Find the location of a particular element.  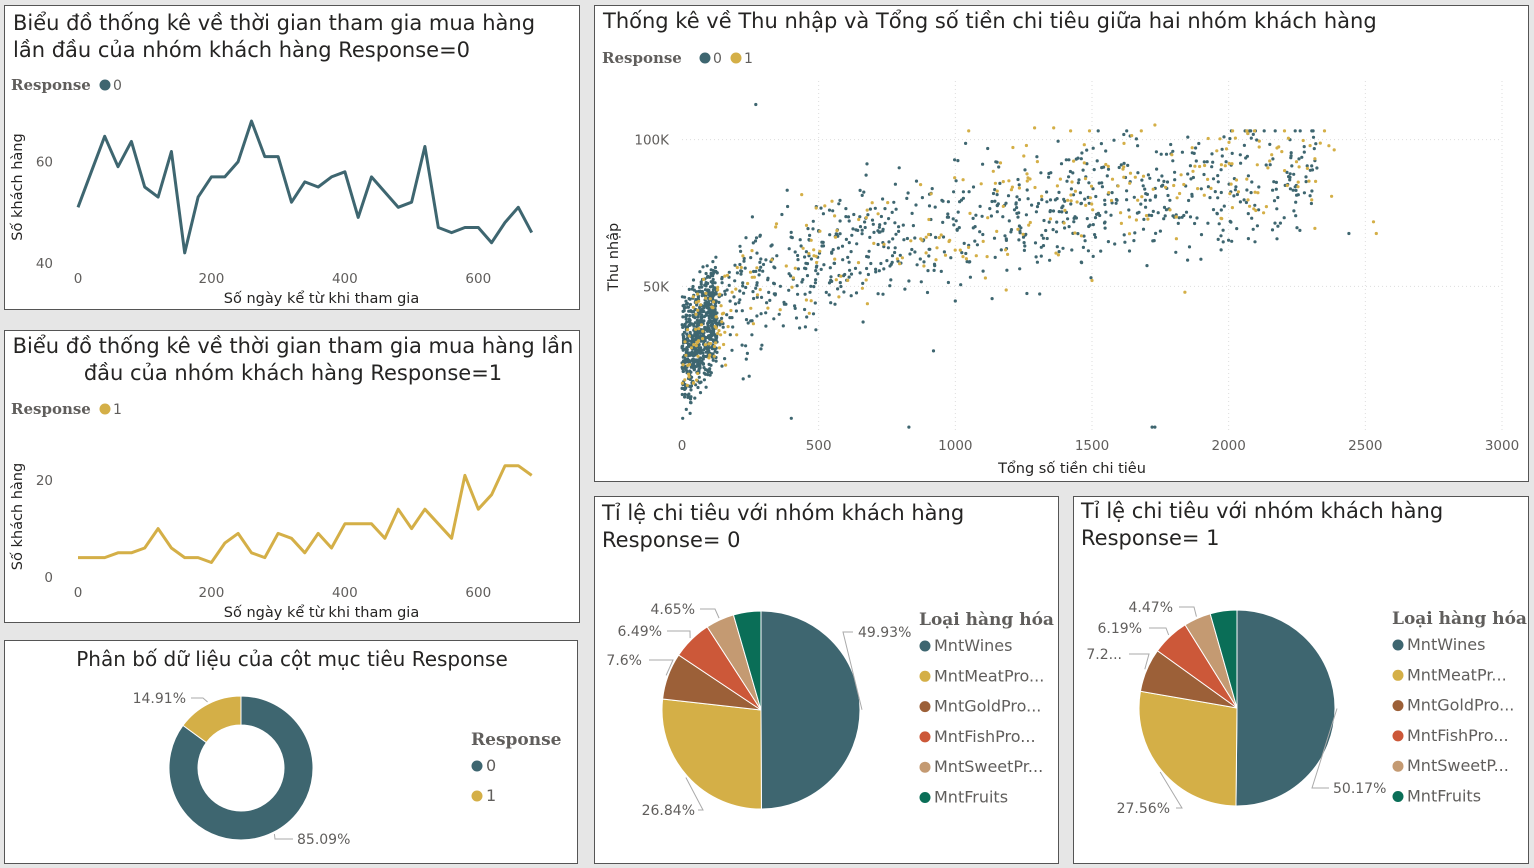

pie-slice-mntwines is located at coordinates (810, 710).